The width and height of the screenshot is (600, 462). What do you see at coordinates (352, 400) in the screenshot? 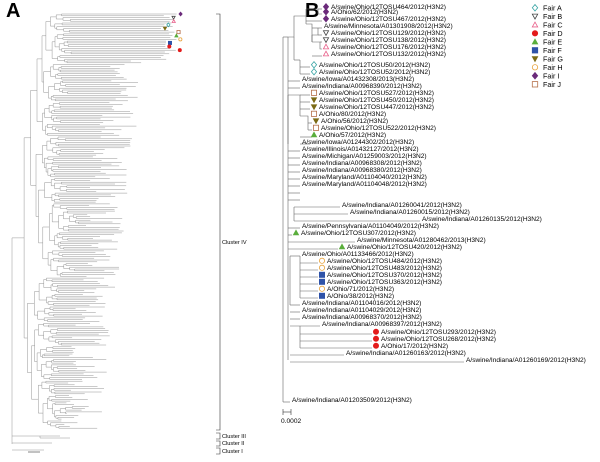
I see `tip-50: A/swine/Indiana/A01203509/2012(H3N2)` at bounding box center [352, 400].